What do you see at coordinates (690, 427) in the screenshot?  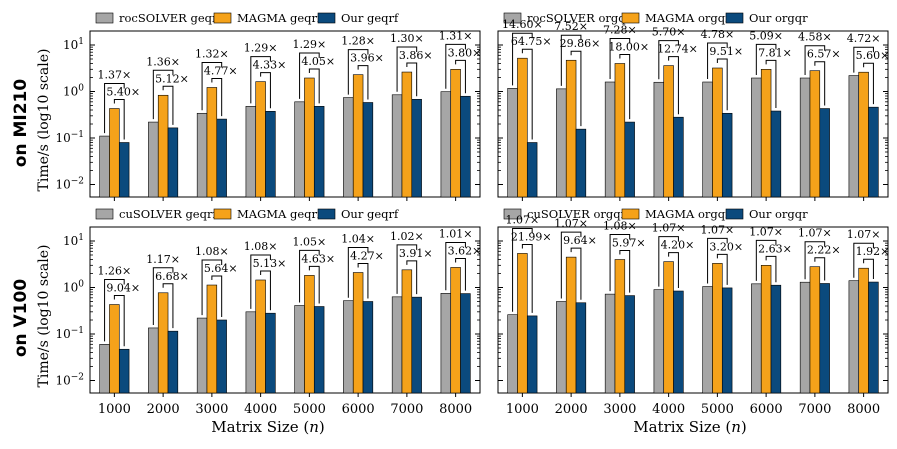 I see `x-axis-label-right: Matrix Size (n)` at bounding box center [690, 427].